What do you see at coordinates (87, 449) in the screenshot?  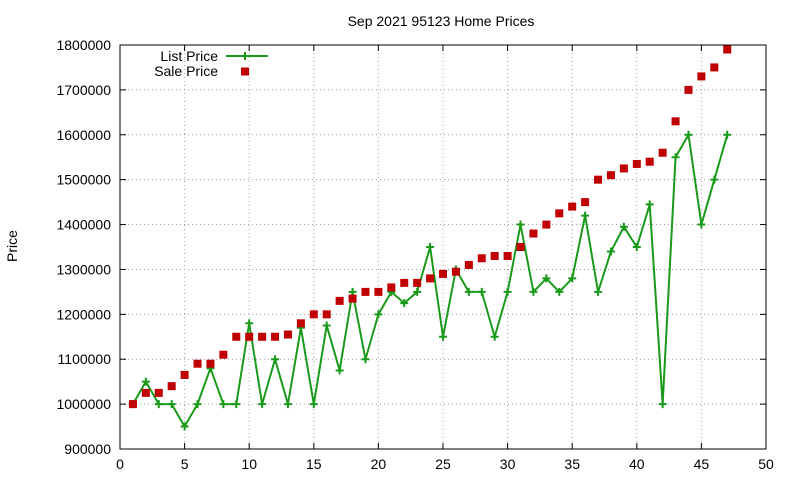 I see `y-tick-label: 900000` at bounding box center [87, 449].